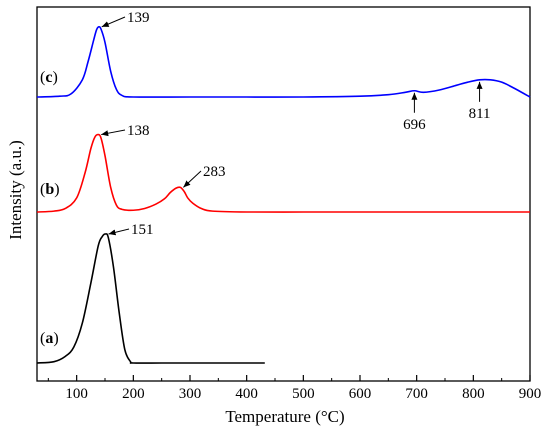 This screenshot has height=438, width=550. I want to click on annotation-label: 283, so click(214, 172).